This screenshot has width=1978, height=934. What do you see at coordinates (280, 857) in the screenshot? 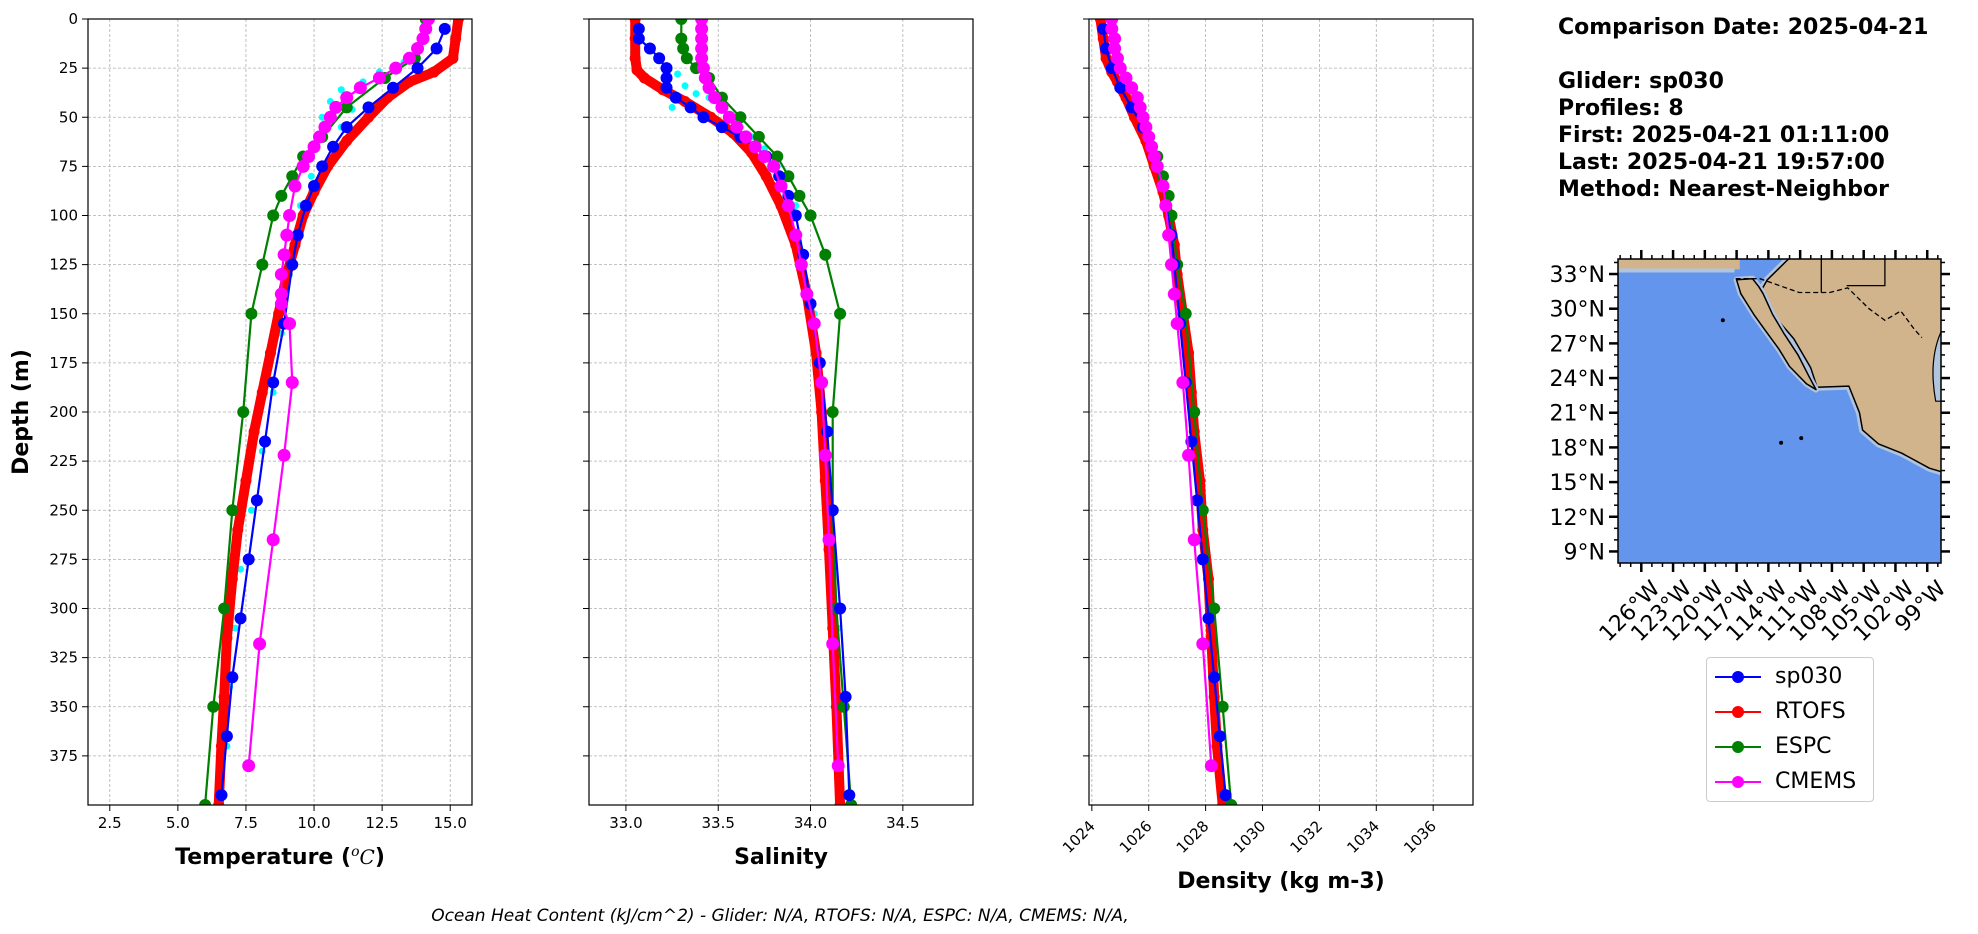
I see `x-axis-label: Temperature (oC)` at bounding box center [280, 857].